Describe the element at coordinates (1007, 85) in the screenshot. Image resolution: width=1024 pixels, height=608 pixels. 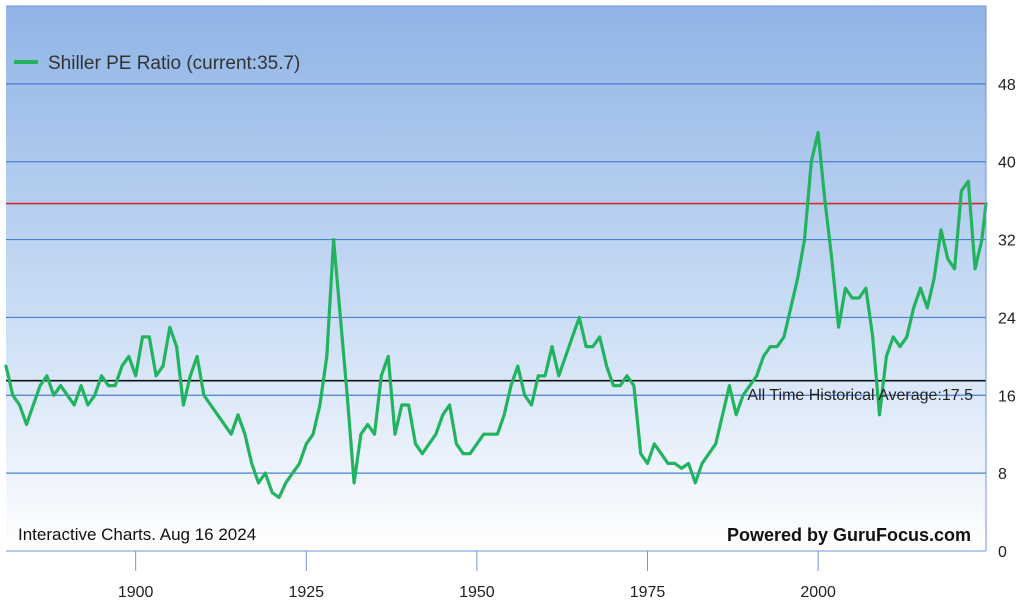
I see `y-tick-label-48: 48` at that location.